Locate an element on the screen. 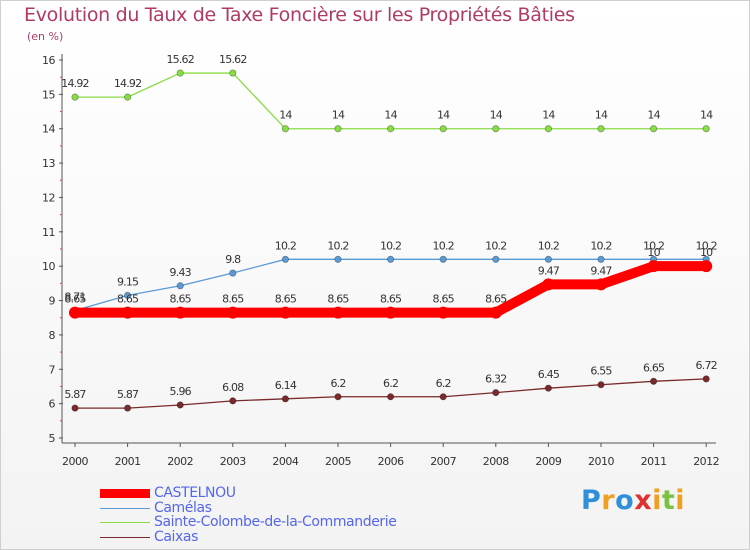  data-label: 6.45 is located at coordinates (549, 374).